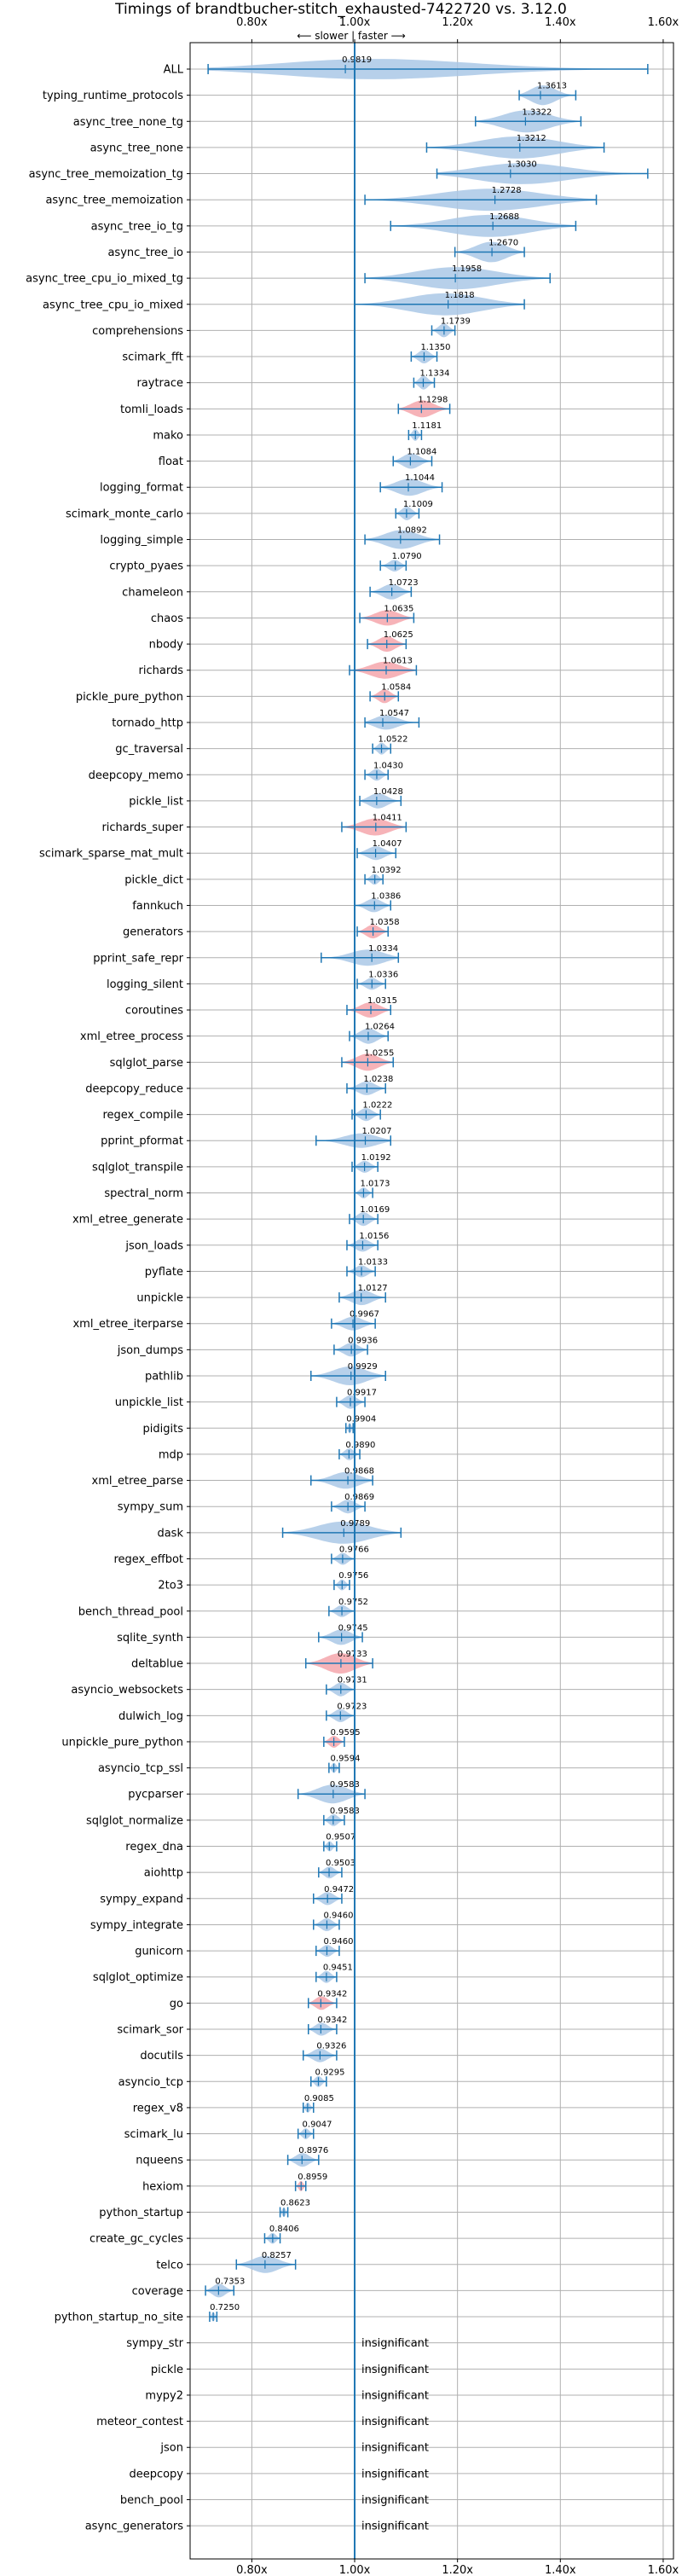 This screenshot has width=682, height=2576. What do you see at coordinates (125, 514) in the screenshot?
I see `benchmark-label: scimark_monte_carlo` at bounding box center [125, 514].